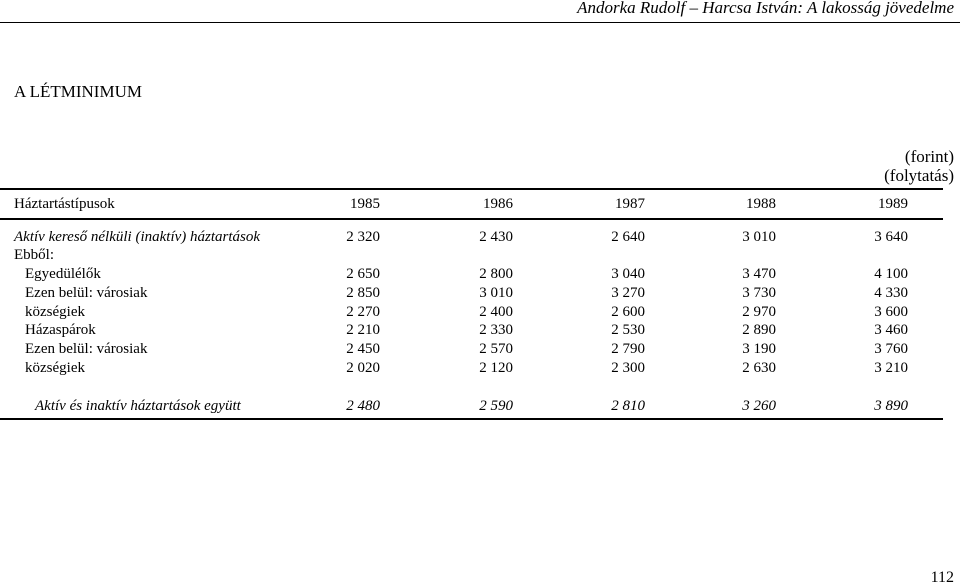  I want to click on table-cell: 2 320, so click(363, 237).